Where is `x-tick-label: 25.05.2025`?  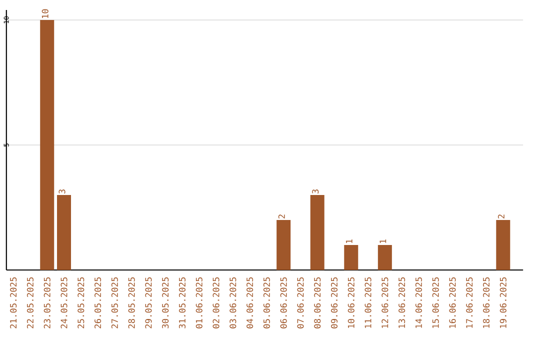
x-tick-label: 25.05.2025 is located at coordinates (81, 302).